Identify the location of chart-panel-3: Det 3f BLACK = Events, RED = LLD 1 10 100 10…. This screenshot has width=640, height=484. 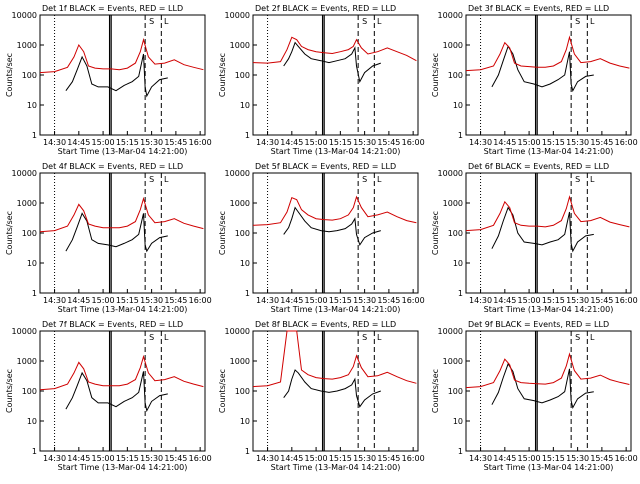
(534, 80).